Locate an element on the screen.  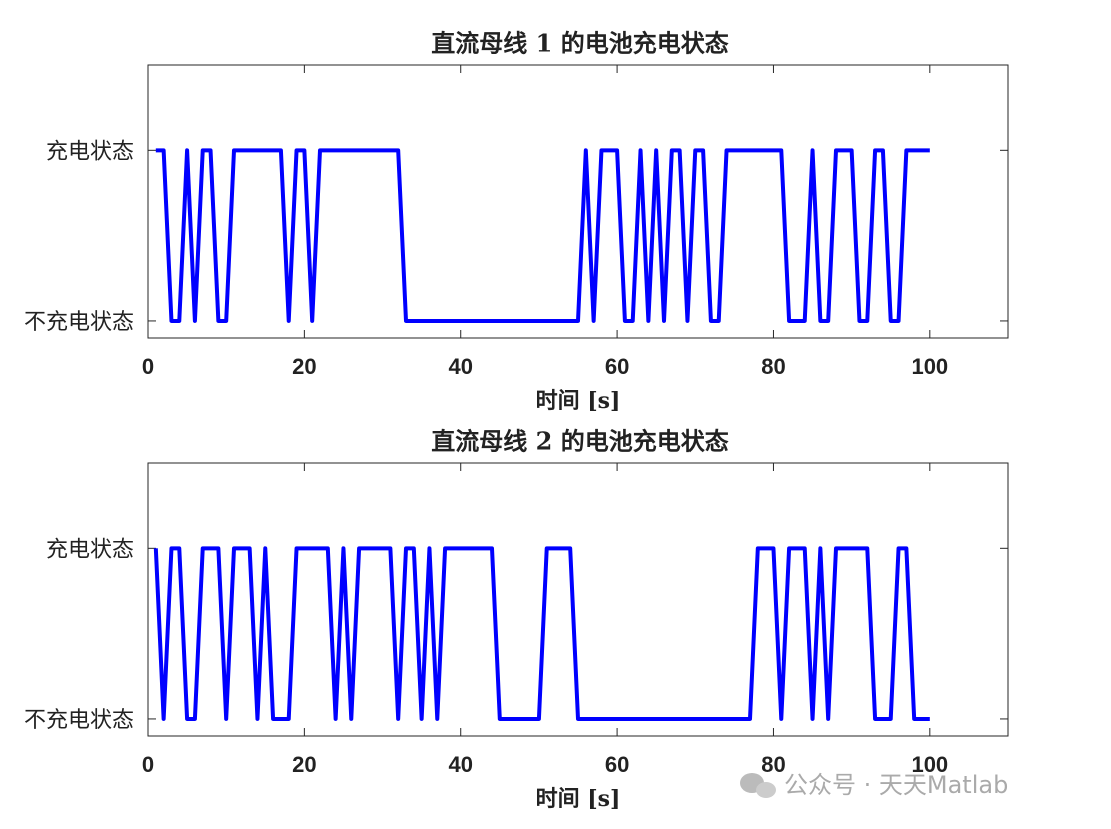
chart-title: 直流母线 1 的电池充电状态 is located at coordinates (579, 43).